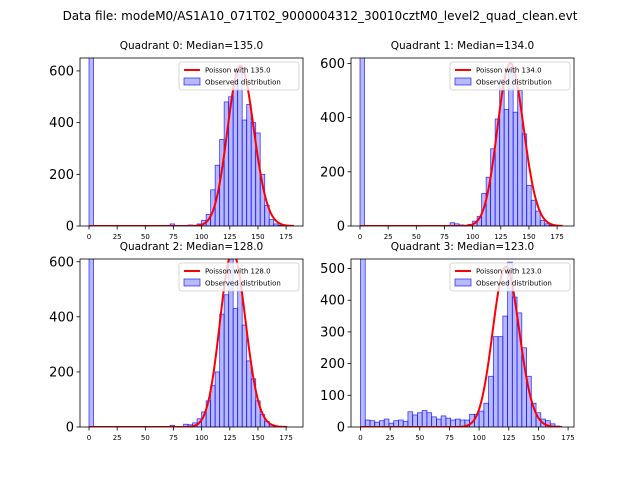  I want to click on y-tick-label: 100, so click(332, 396).